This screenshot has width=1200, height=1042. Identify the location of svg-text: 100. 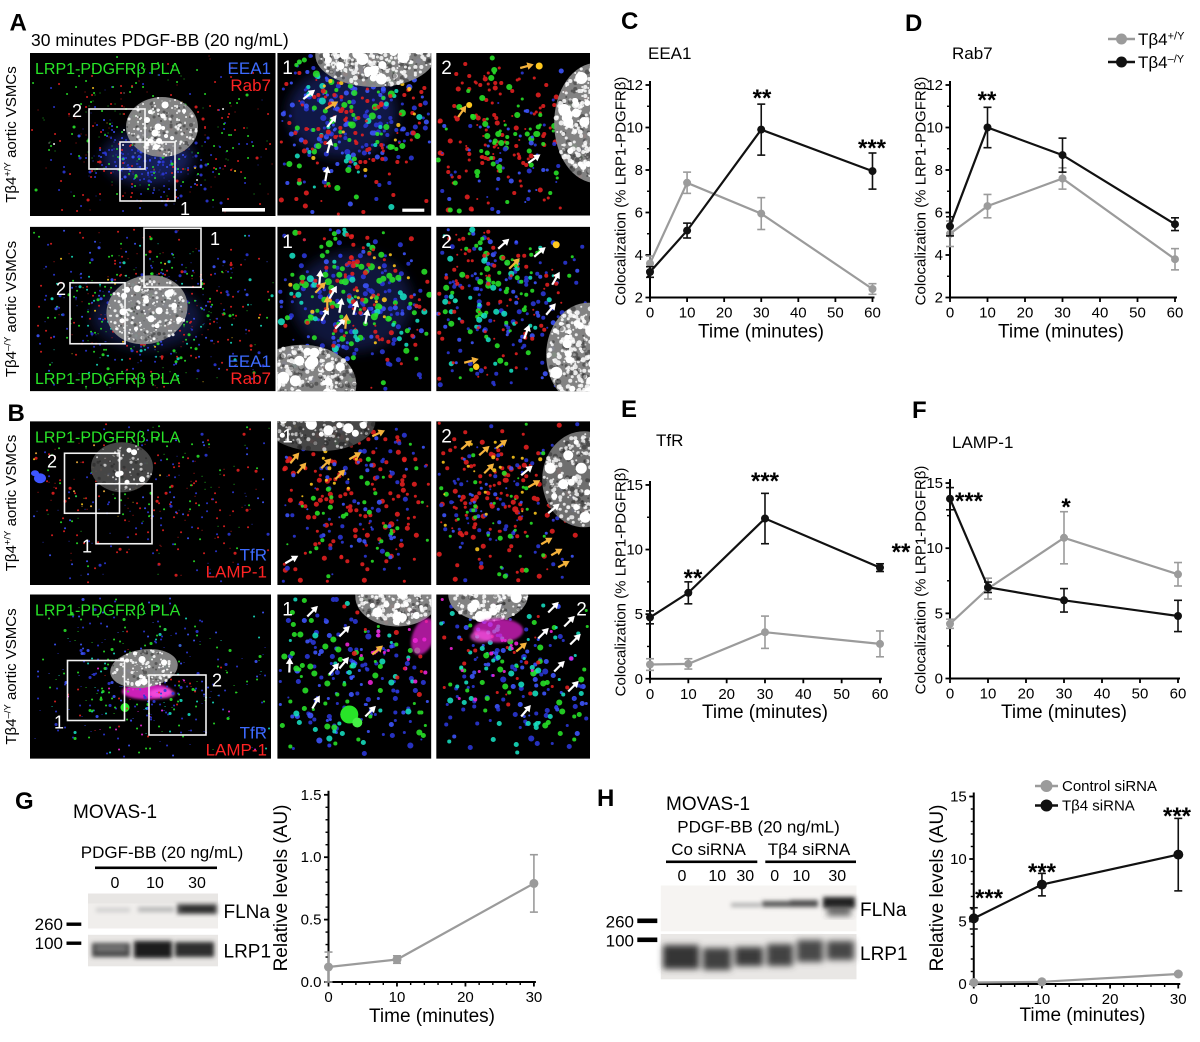
(49, 943).